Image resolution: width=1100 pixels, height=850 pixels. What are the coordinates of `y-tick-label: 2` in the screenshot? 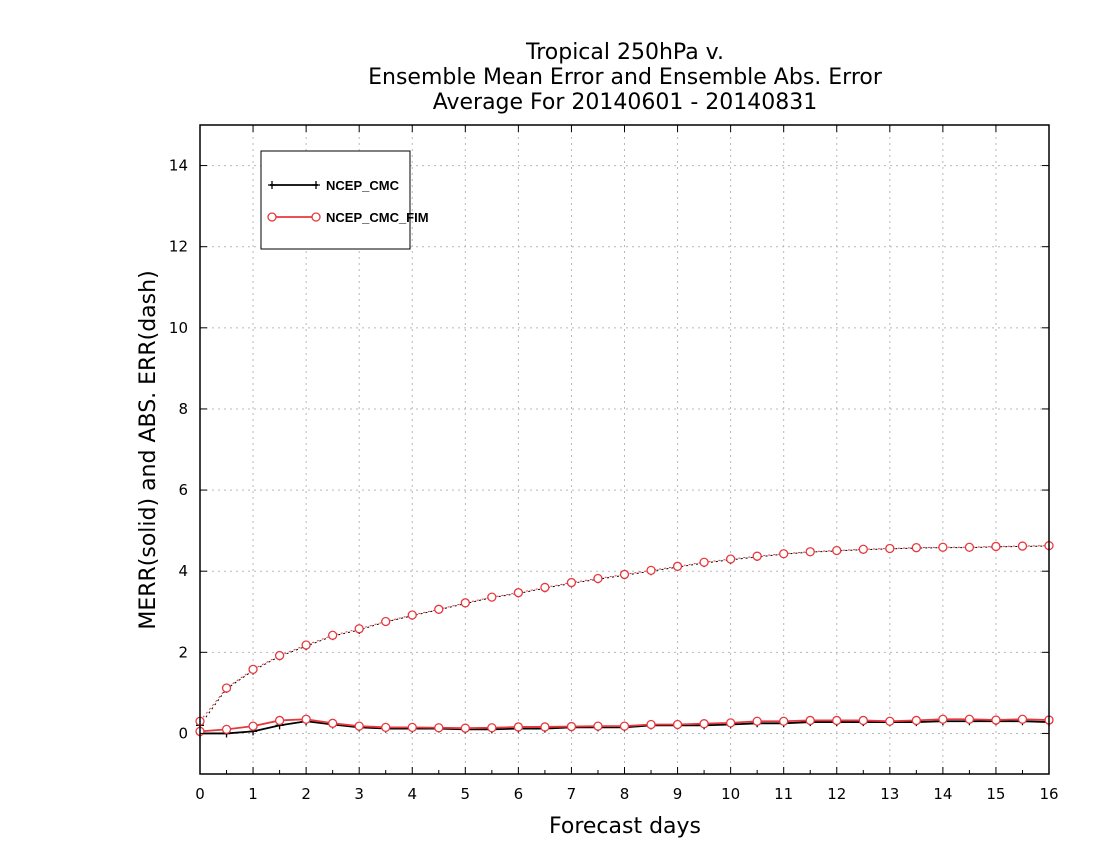 It's located at (183, 652).